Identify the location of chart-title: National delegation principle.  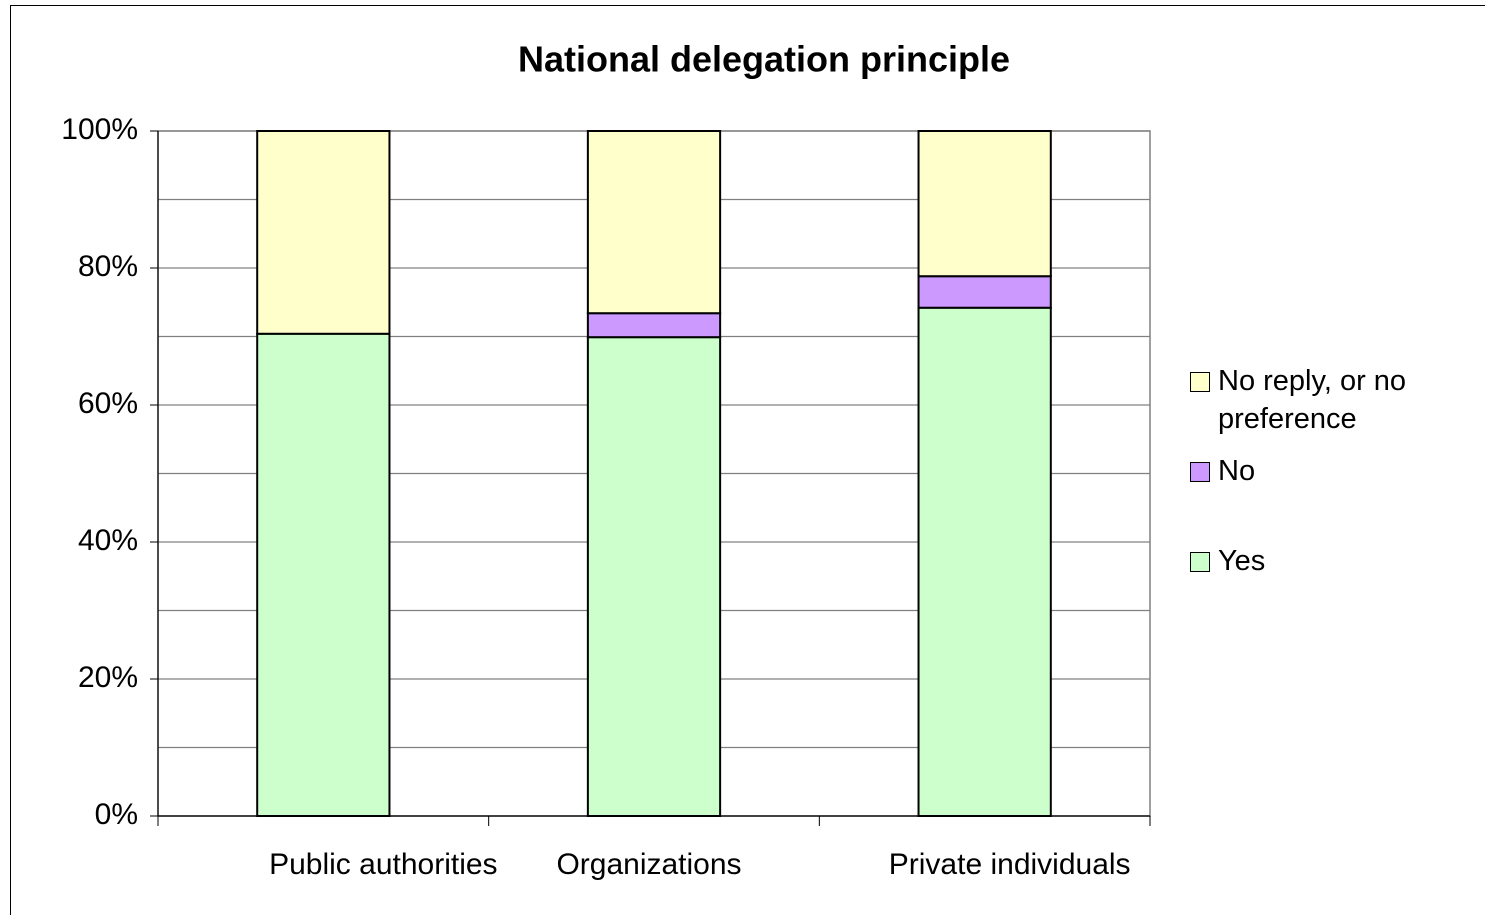
(764, 59).